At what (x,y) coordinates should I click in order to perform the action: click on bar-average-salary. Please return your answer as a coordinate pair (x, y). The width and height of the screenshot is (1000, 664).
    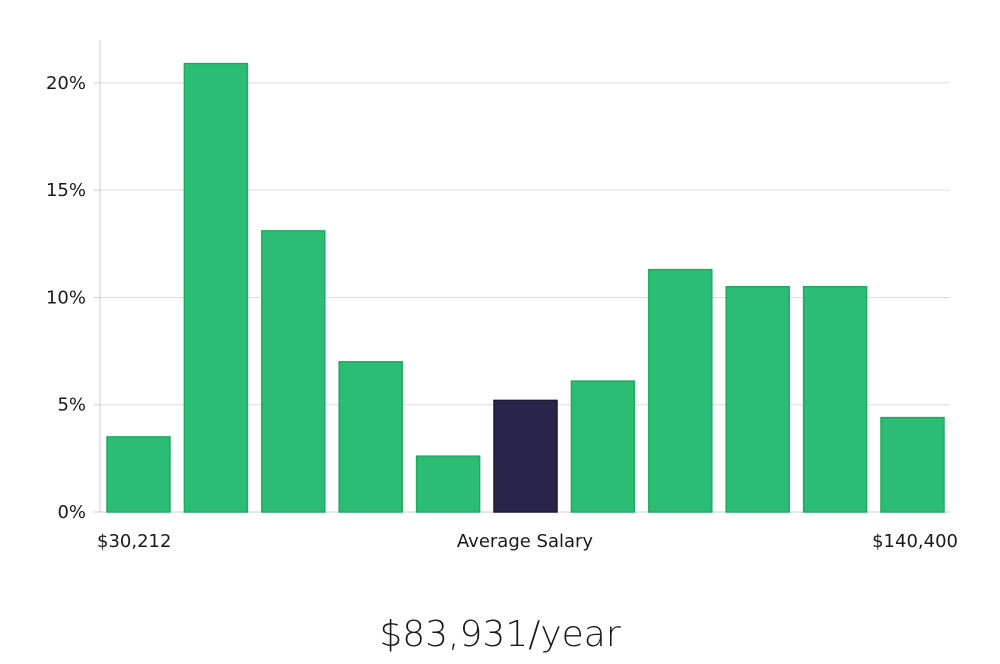
    Looking at the image, I should click on (525, 456).